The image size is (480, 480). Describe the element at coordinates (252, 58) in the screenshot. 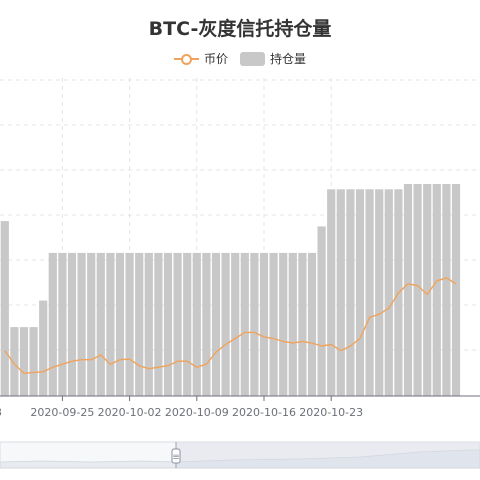

I see `legend-bar-swatch` at that location.